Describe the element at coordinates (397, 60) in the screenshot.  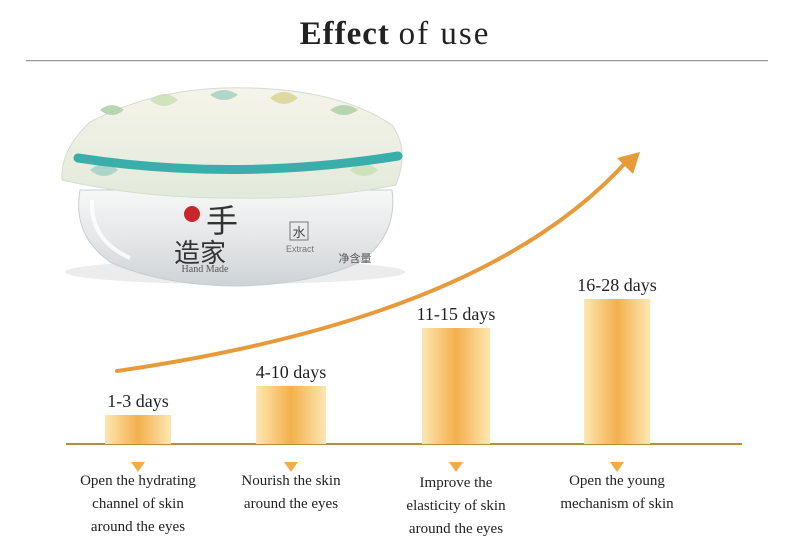
I see `title-divider` at that location.